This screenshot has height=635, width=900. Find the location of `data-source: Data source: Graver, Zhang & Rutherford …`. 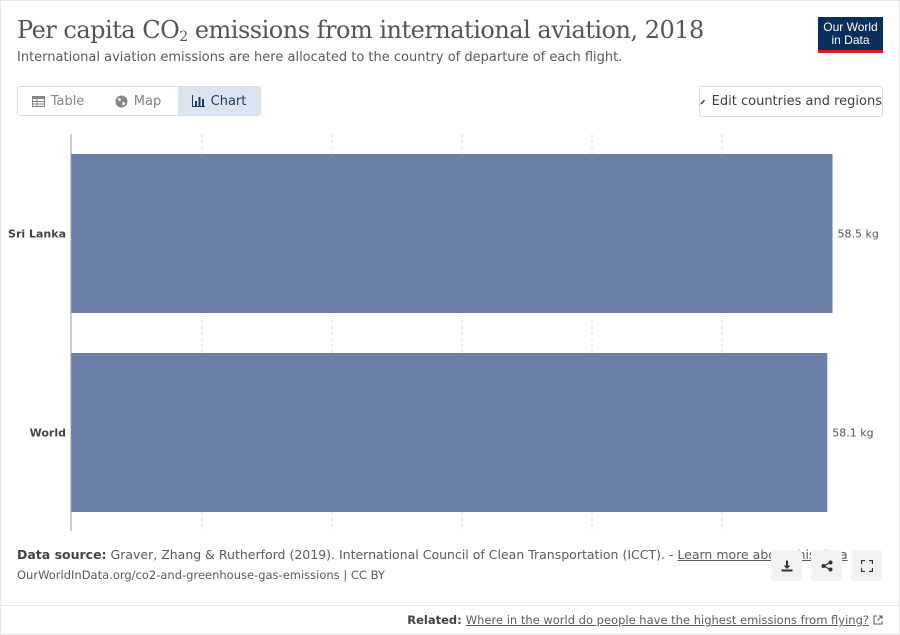

data-source: Data source: Graver, Zhang & Rutherford … is located at coordinates (432, 554).